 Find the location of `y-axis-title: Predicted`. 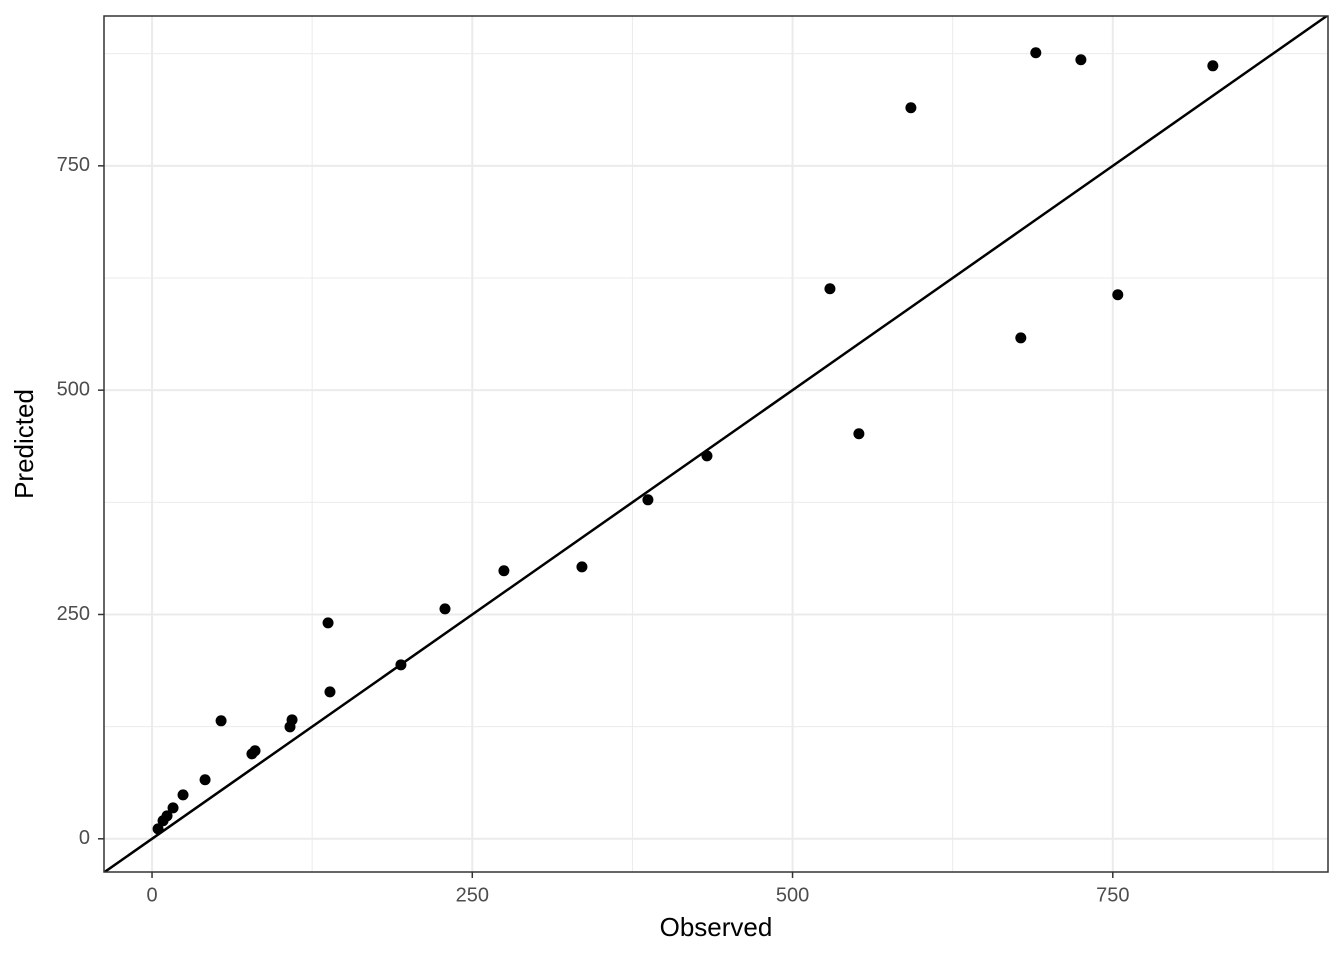

y-axis-title: Predicted is located at coordinates (24, 444).